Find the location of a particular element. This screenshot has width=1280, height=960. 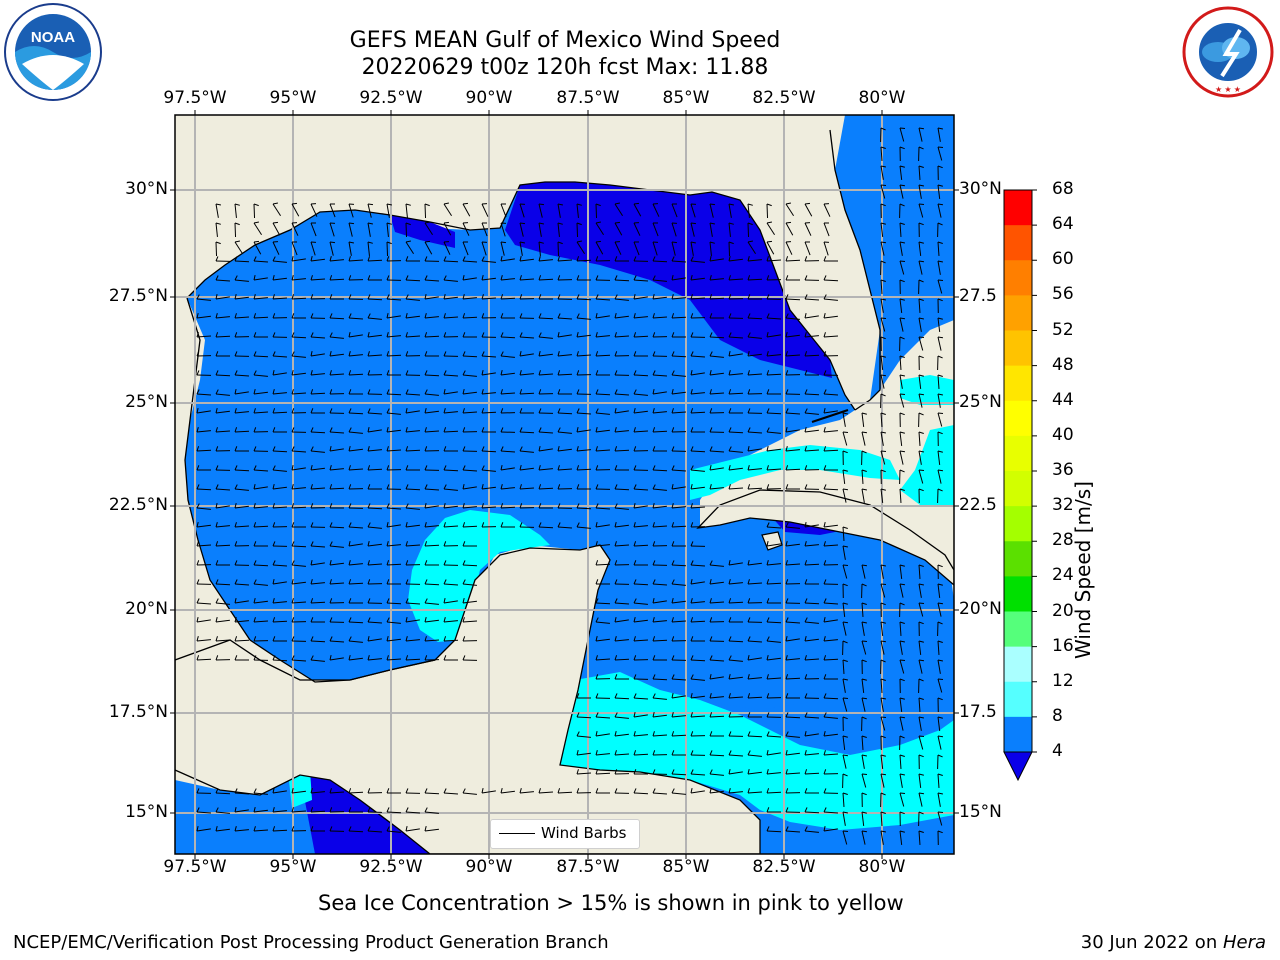

lon-label-bottom: 90°W is located at coordinates (489, 867).